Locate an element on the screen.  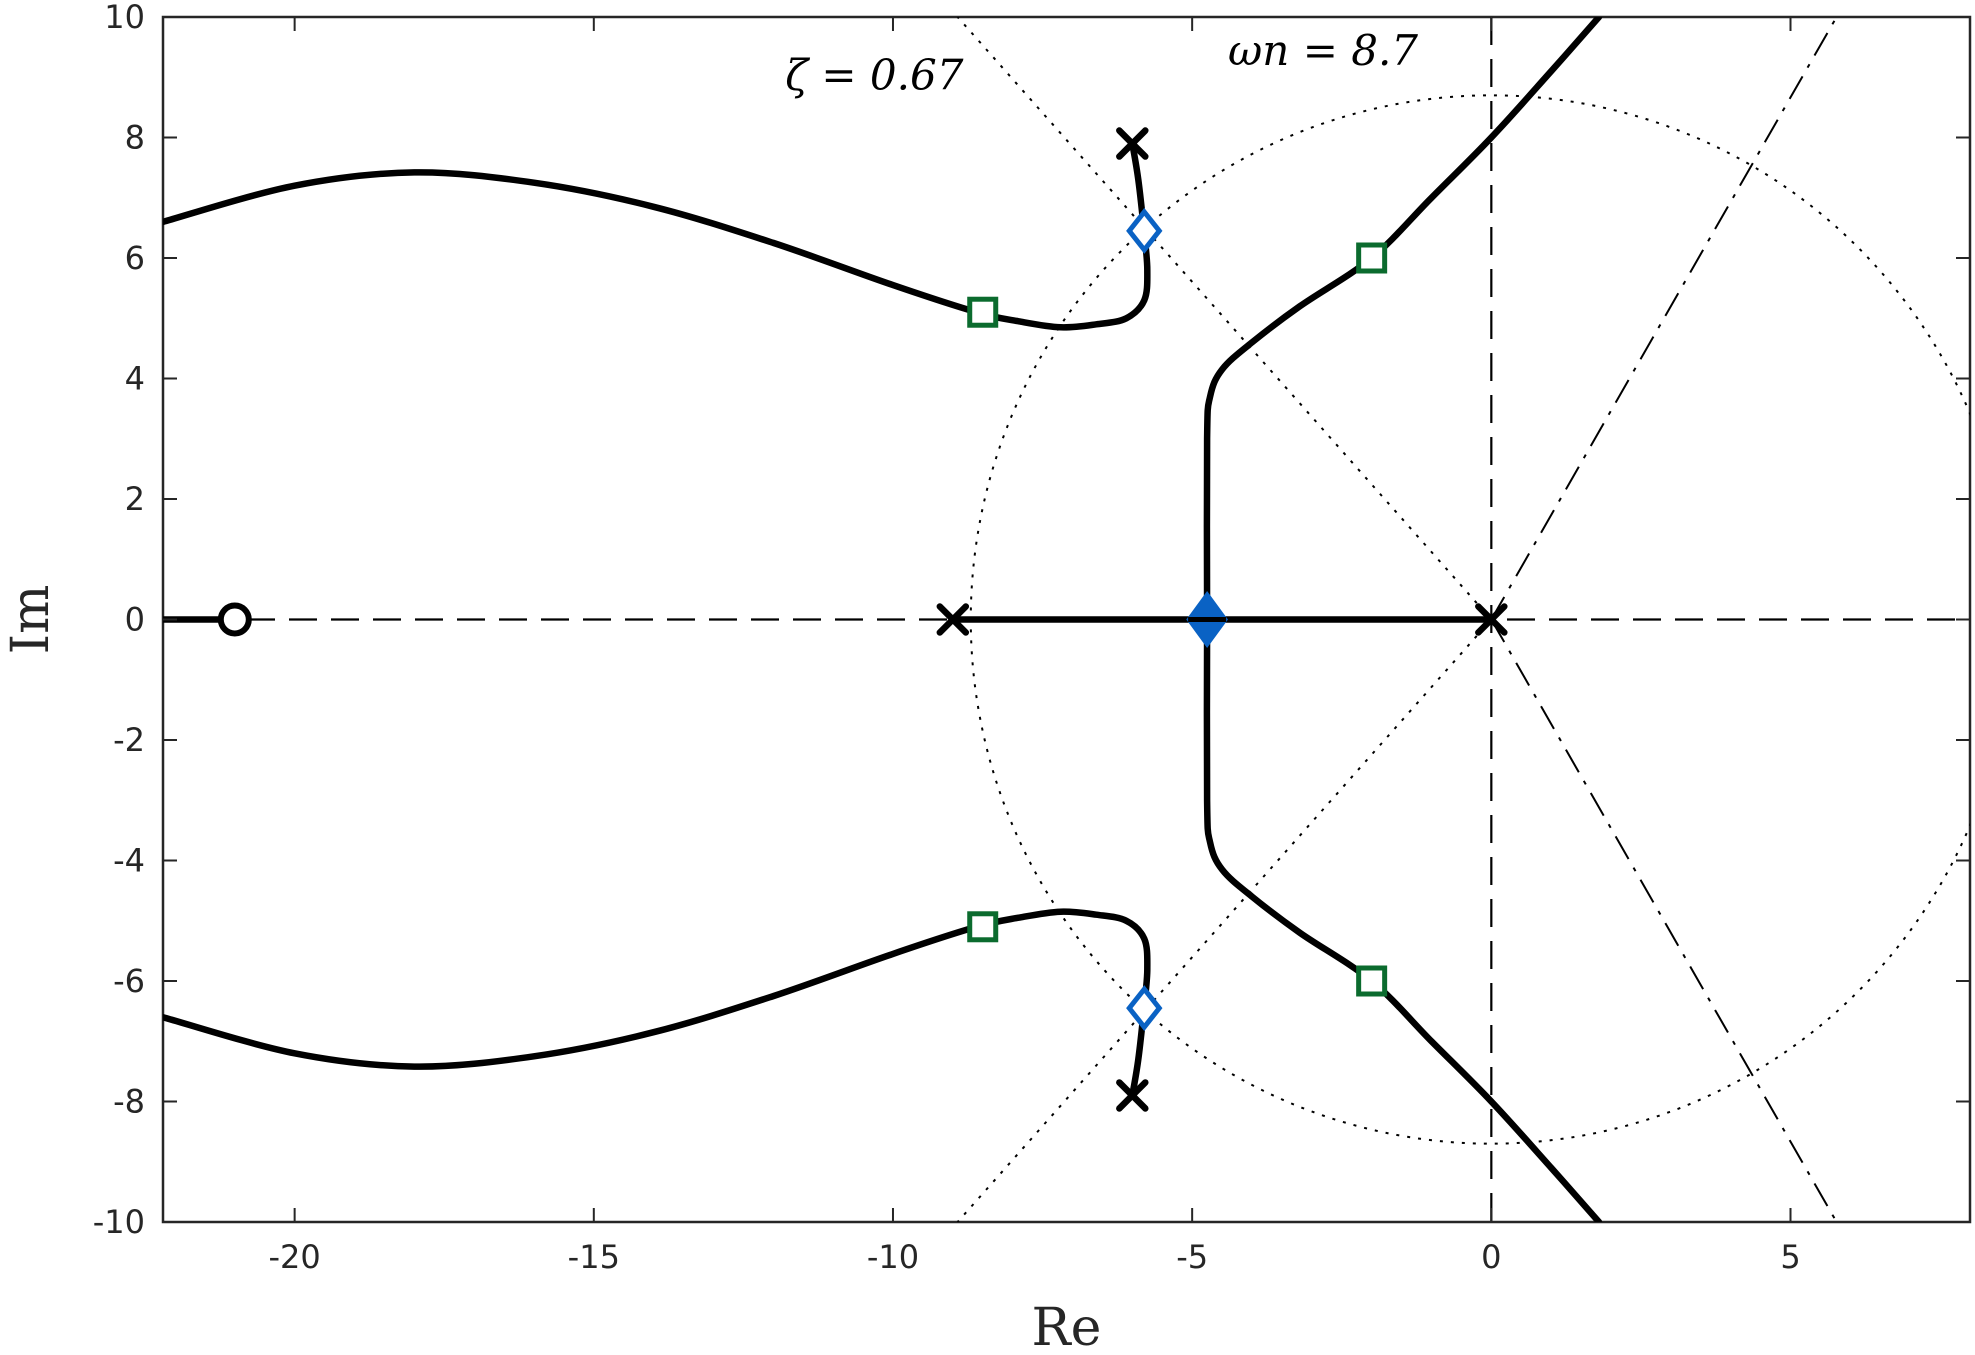
x-tick-label: 5 is located at coordinates (1790, 1257).